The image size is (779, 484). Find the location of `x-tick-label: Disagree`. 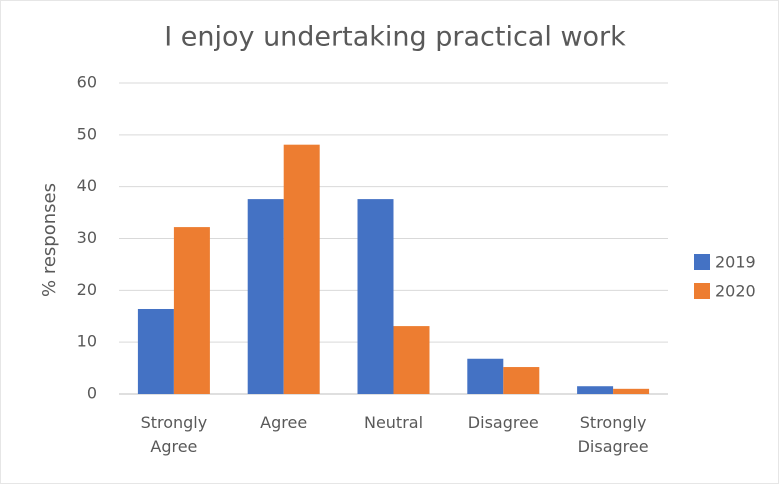

x-tick-label: Disagree is located at coordinates (503, 422).